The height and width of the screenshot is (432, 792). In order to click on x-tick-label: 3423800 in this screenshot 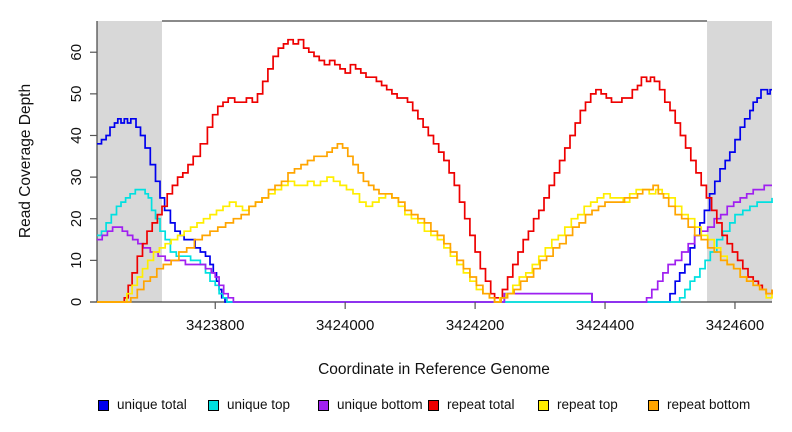, I will do `click(215, 325)`.